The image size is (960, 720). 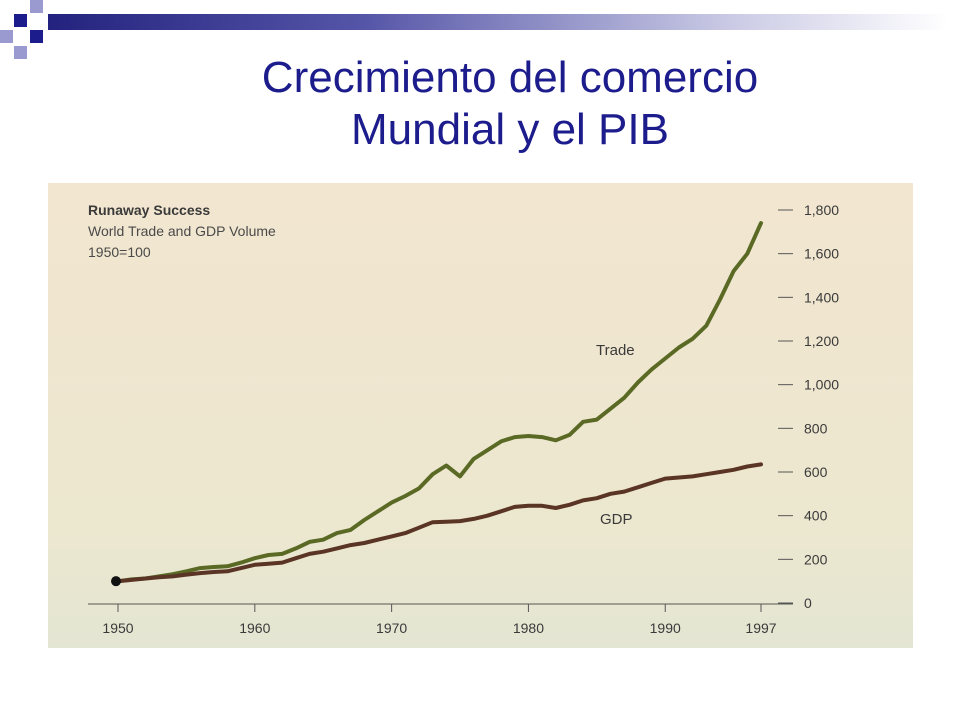 What do you see at coordinates (36, 36) in the screenshot?
I see `corner-square-dark-mid` at bounding box center [36, 36].